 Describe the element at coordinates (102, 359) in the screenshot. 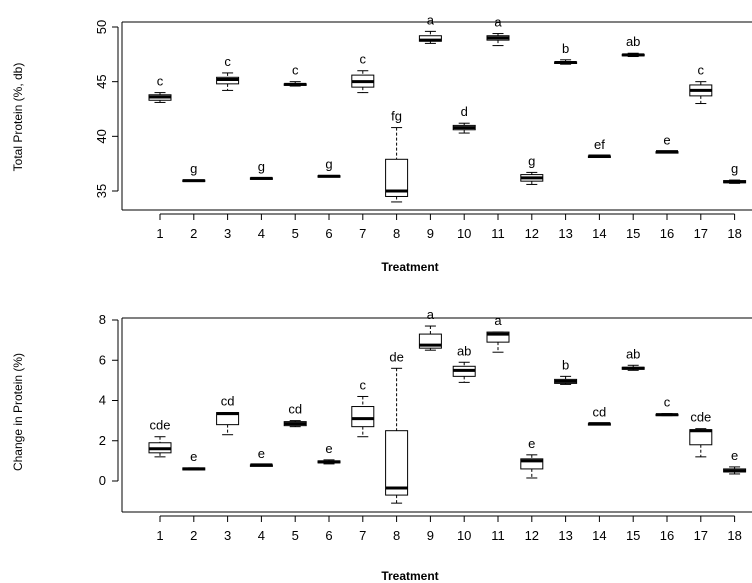

I see `y-tick-label: 6` at that location.